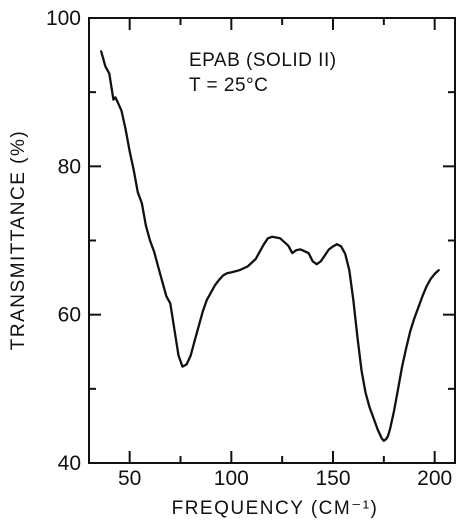 This screenshot has width=468, height=524. What do you see at coordinates (18, 240) in the screenshot?
I see `y-axis-title: TRANSMITTANCE (%)` at bounding box center [18, 240].